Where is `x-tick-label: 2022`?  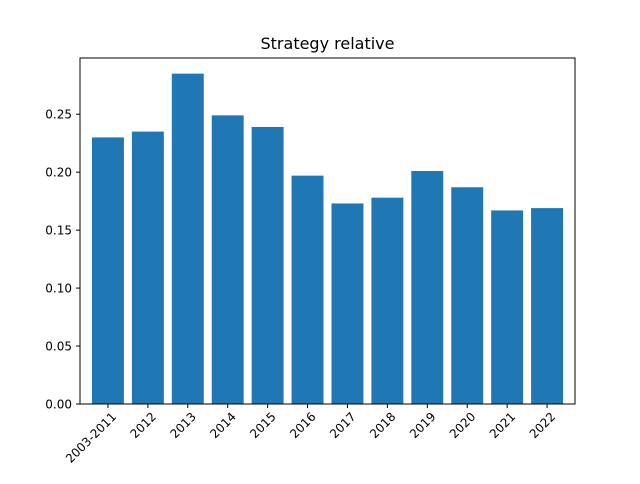 x-tick-label: 2022 is located at coordinates (542, 425).